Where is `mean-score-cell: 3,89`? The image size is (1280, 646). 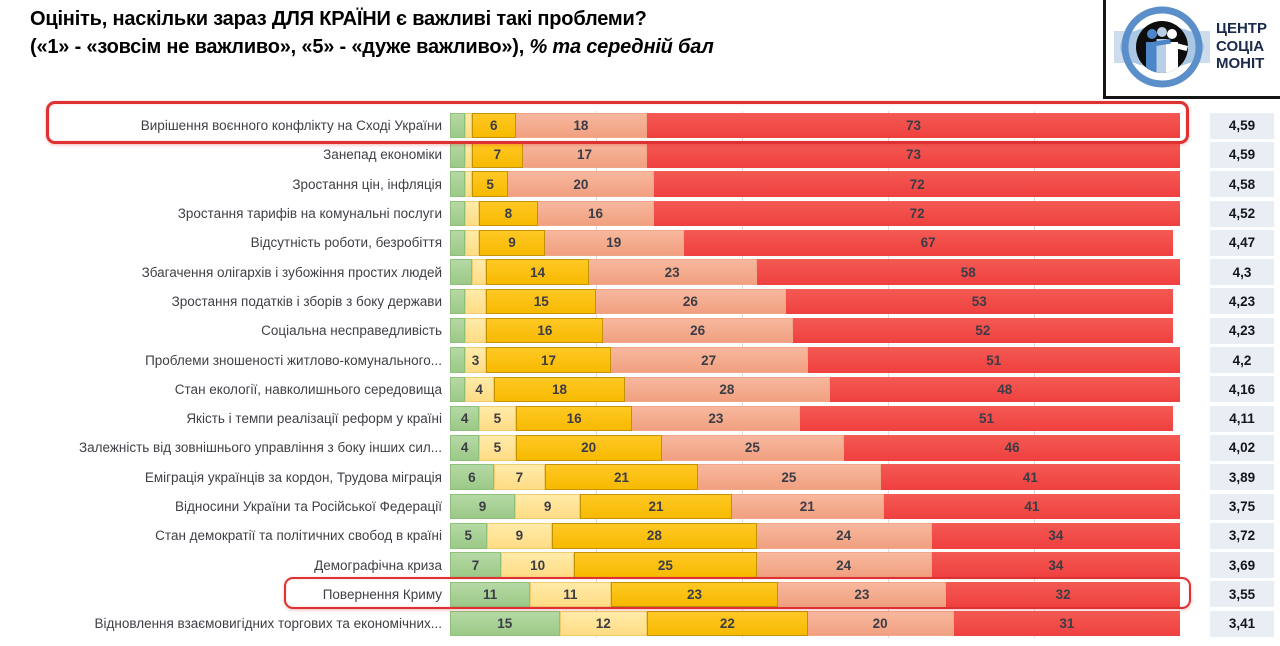 mean-score-cell: 3,89 is located at coordinates (1242, 477).